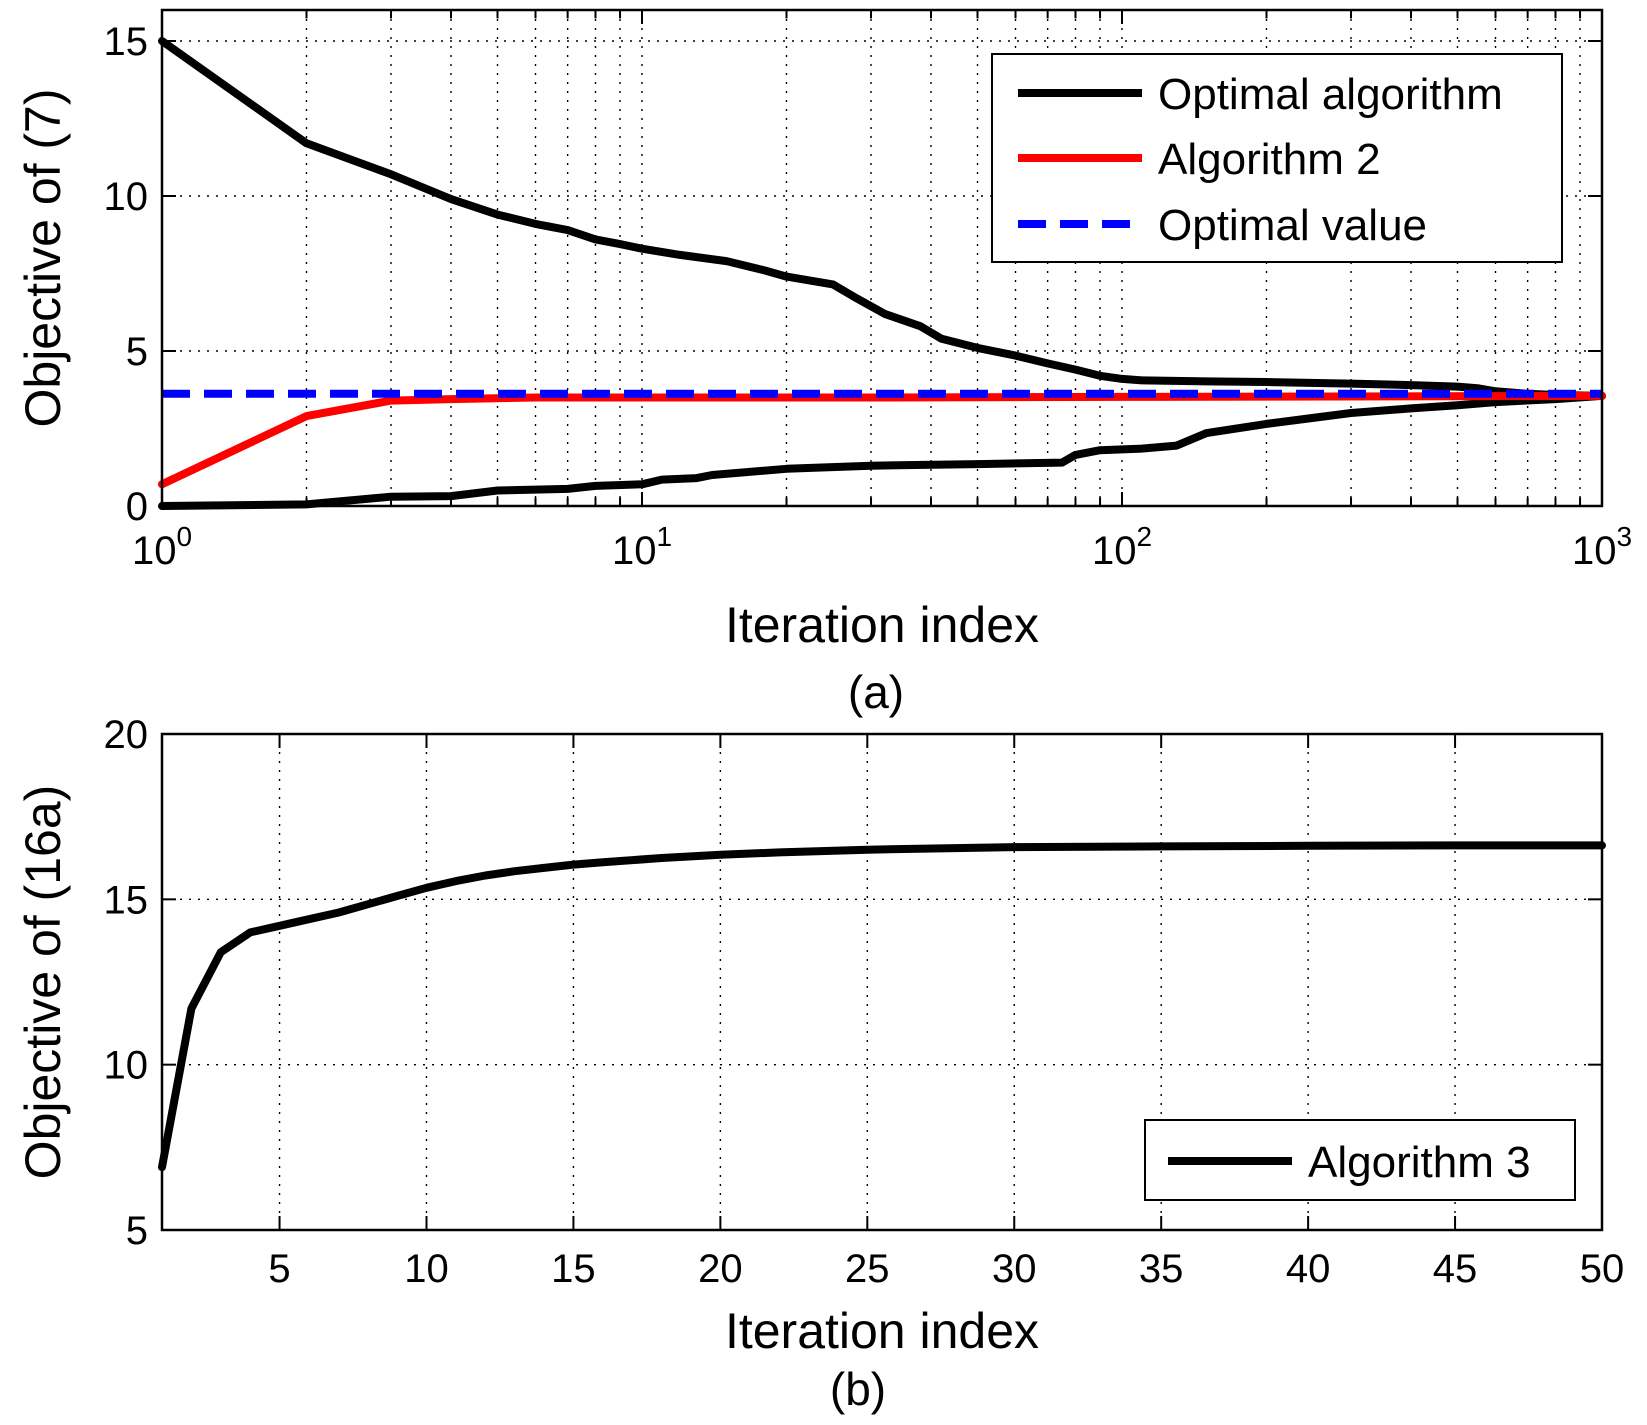 This screenshot has width=1647, height=1425. Describe the element at coordinates (162, 547) in the screenshot. I see `a-x-tick-label: 10⁰` at that location.